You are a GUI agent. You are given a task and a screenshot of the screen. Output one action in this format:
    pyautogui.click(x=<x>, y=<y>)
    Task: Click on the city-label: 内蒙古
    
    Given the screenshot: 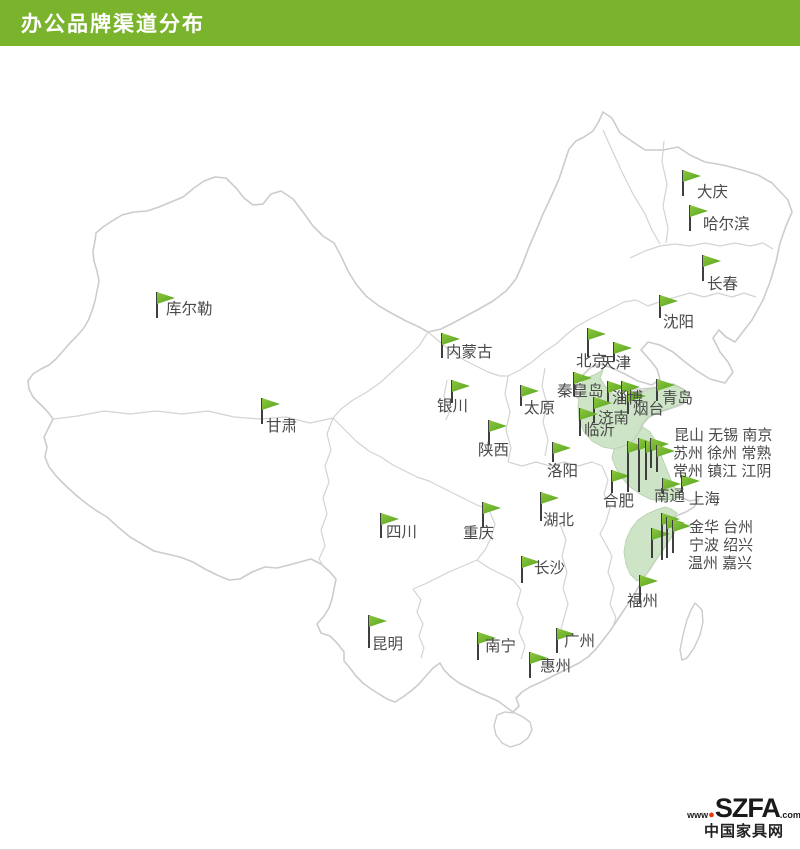 What is the action you would take?
    pyautogui.click(x=469, y=352)
    